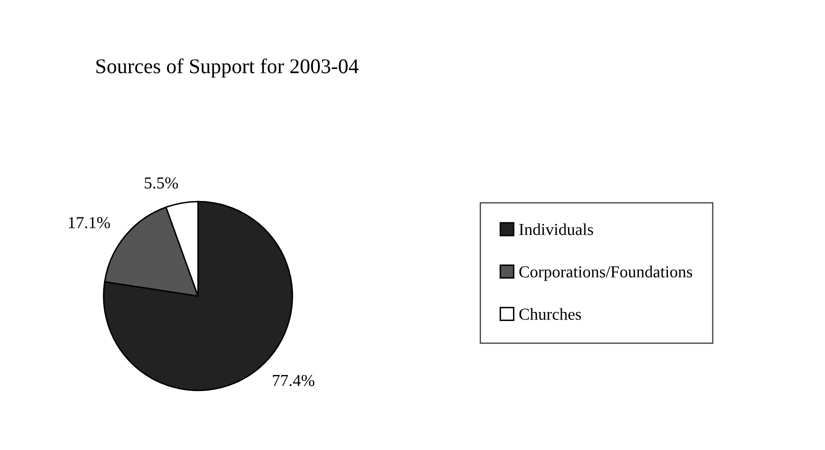  Describe the element at coordinates (293, 380) in the screenshot. I see `data-label: 77.4%` at that location.